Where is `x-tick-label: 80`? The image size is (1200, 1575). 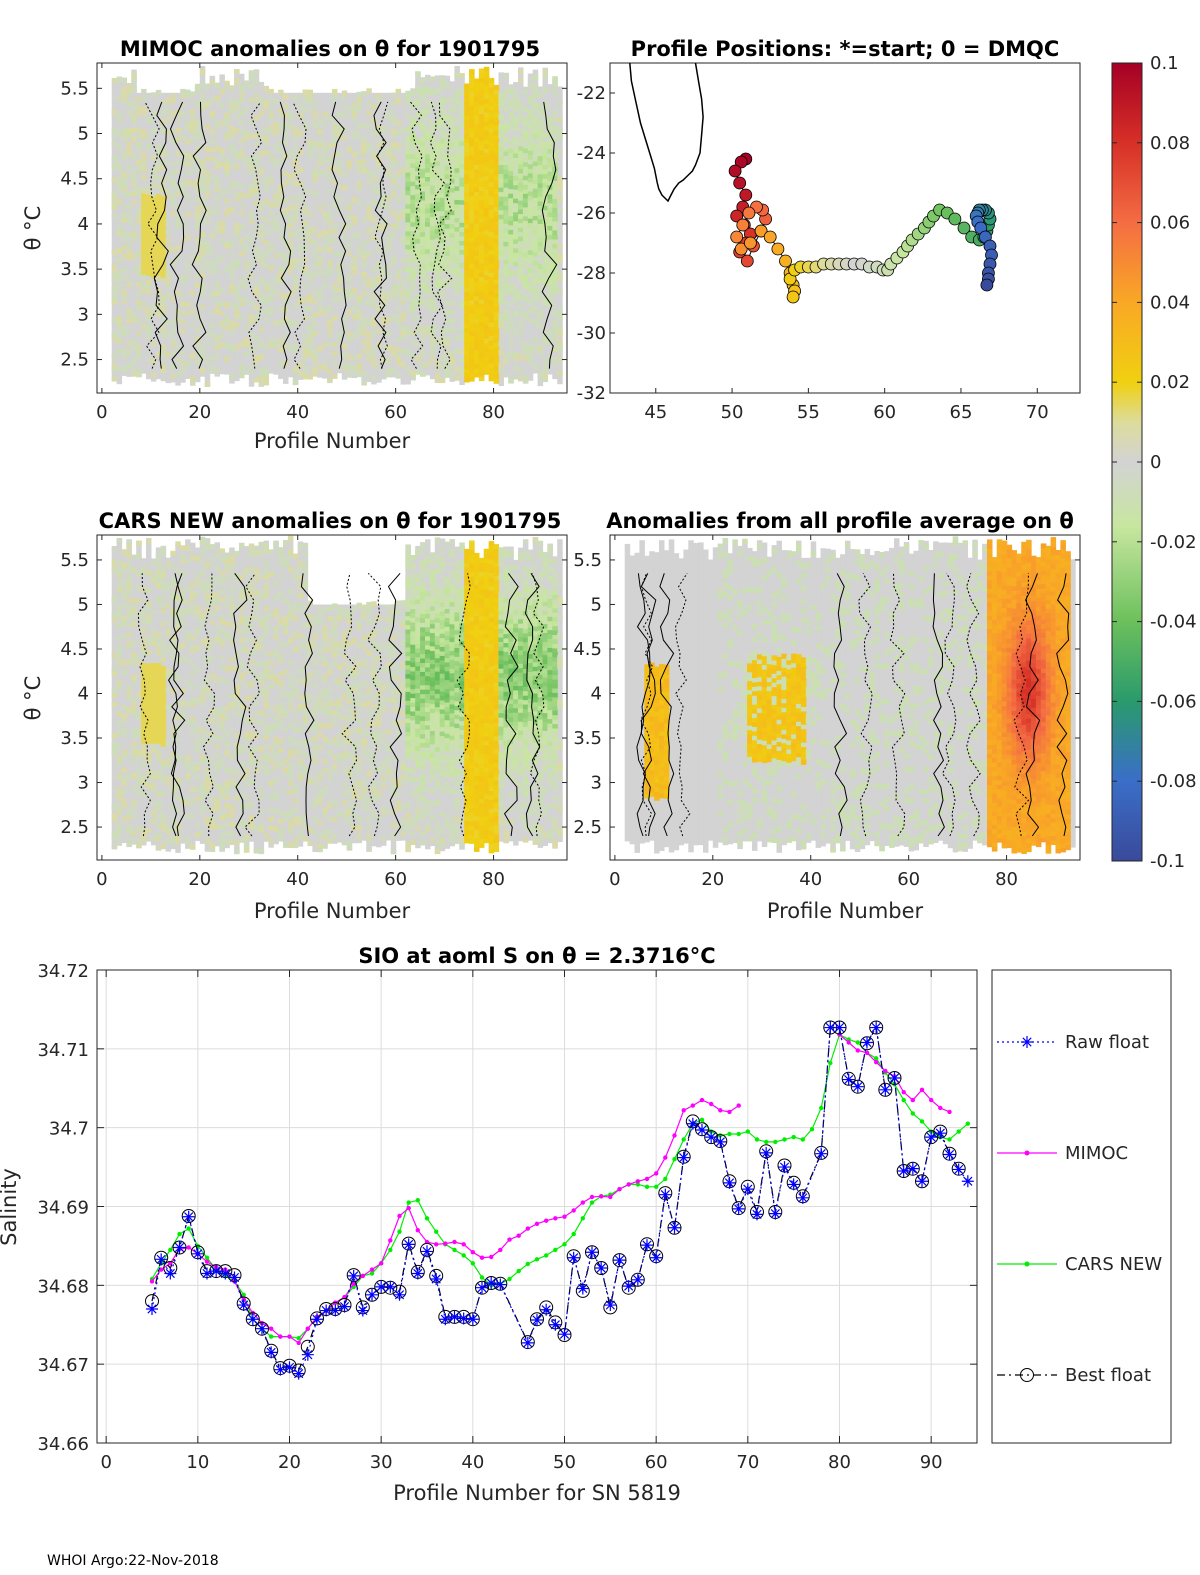 x-tick-label: 80 is located at coordinates (839, 1462).